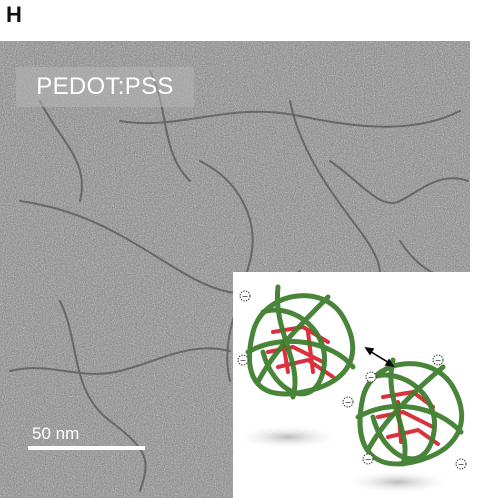 The image size is (481, 498). I want to click on interaction-arrow, so click(379, 357).